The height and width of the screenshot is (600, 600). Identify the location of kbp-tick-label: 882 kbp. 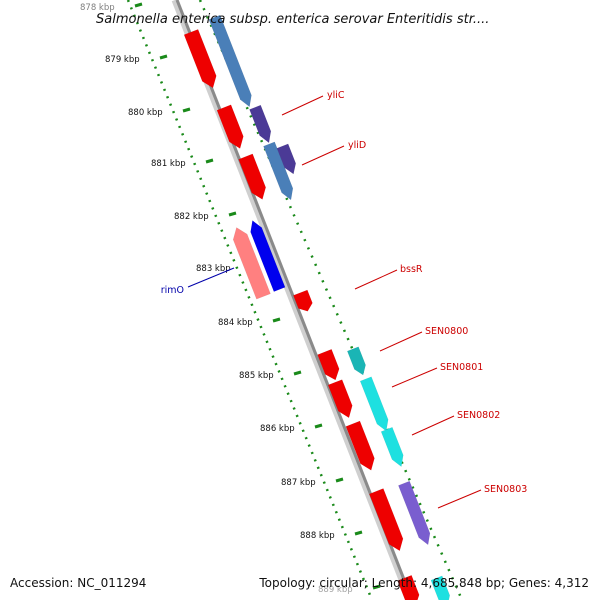
(191, 217).